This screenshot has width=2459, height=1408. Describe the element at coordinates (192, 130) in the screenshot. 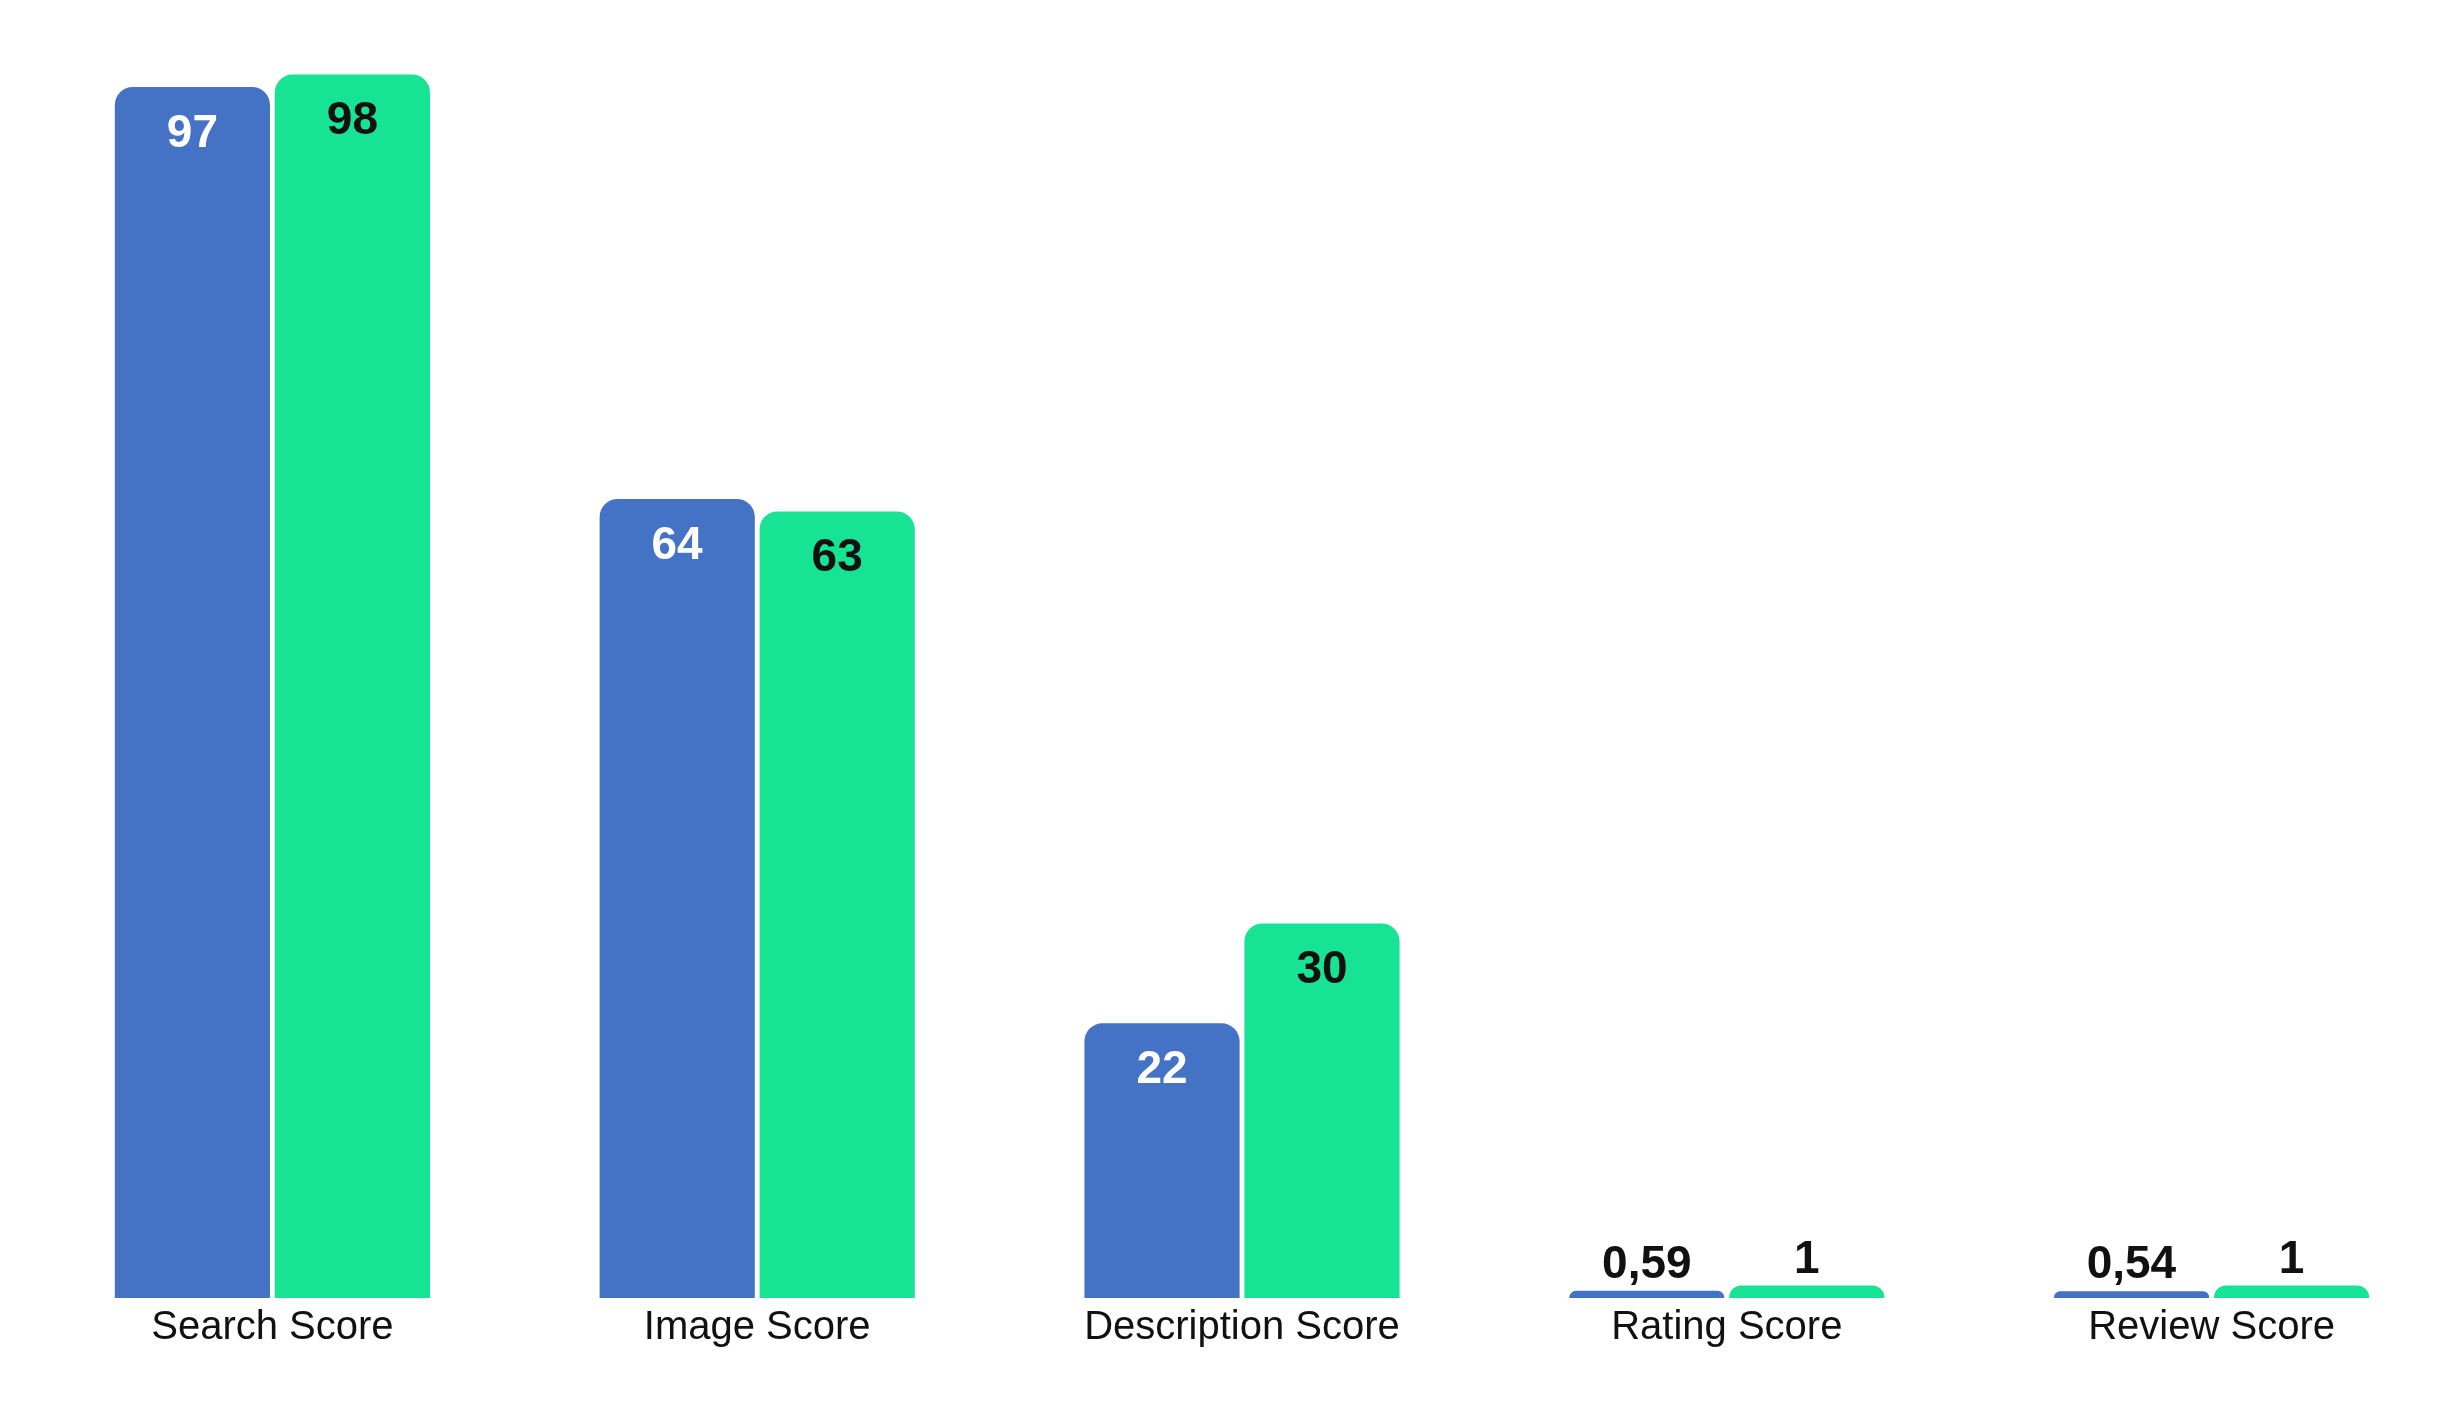

I see `data-label: 97` at that location.